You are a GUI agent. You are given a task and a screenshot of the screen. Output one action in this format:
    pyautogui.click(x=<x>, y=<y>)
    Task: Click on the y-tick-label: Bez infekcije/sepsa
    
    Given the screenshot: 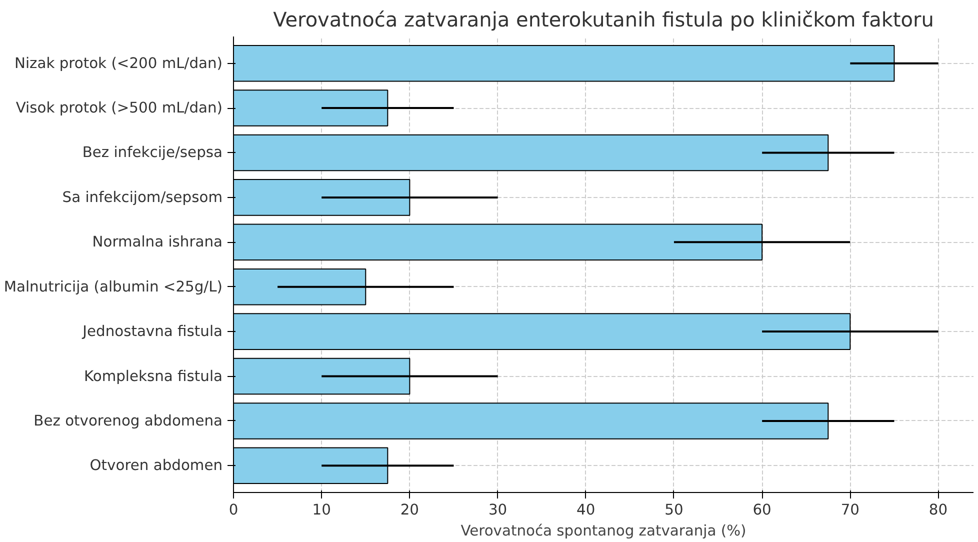 What is the action you would take?
    pyautogui.click(x=152, y=153)
    